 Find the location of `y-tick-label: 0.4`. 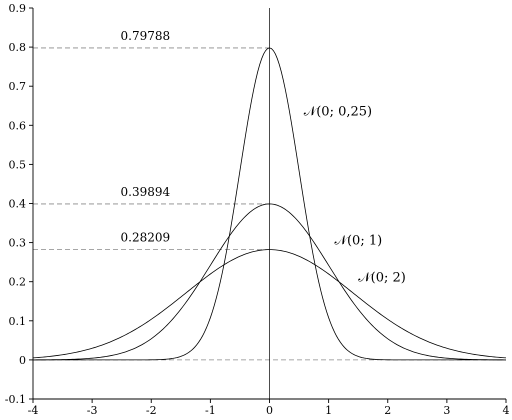

y-tick-label: 0.4 is located at coordinates (18, 204).